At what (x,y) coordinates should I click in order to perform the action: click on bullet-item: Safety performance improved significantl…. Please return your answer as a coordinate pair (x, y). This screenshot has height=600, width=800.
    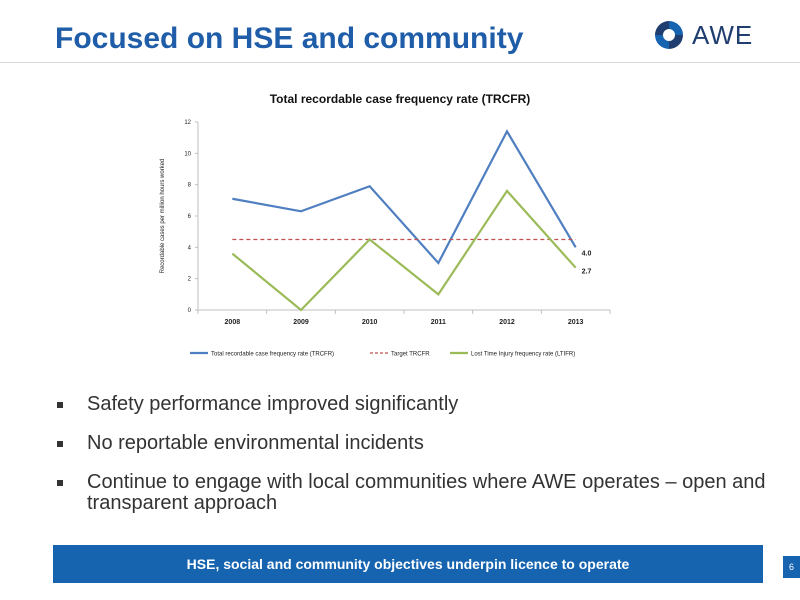
    Looking at the image, I should click on (417, 404).